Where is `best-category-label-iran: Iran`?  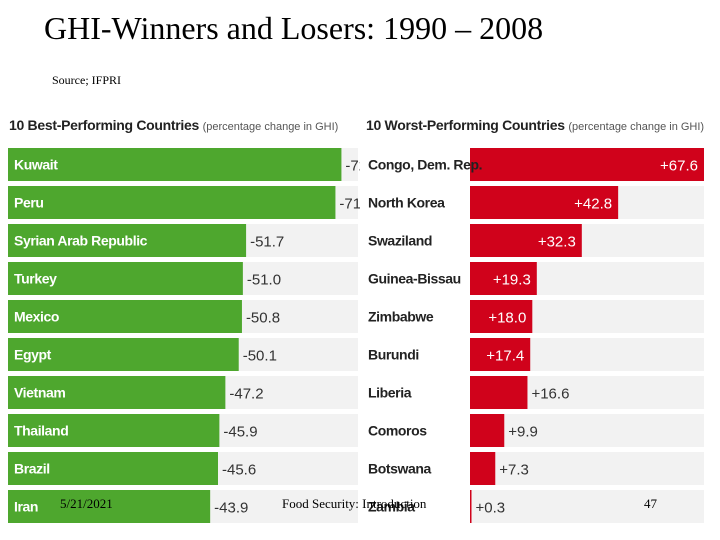
best-category-label-iran: Iran is located at coordinates (26, 507).